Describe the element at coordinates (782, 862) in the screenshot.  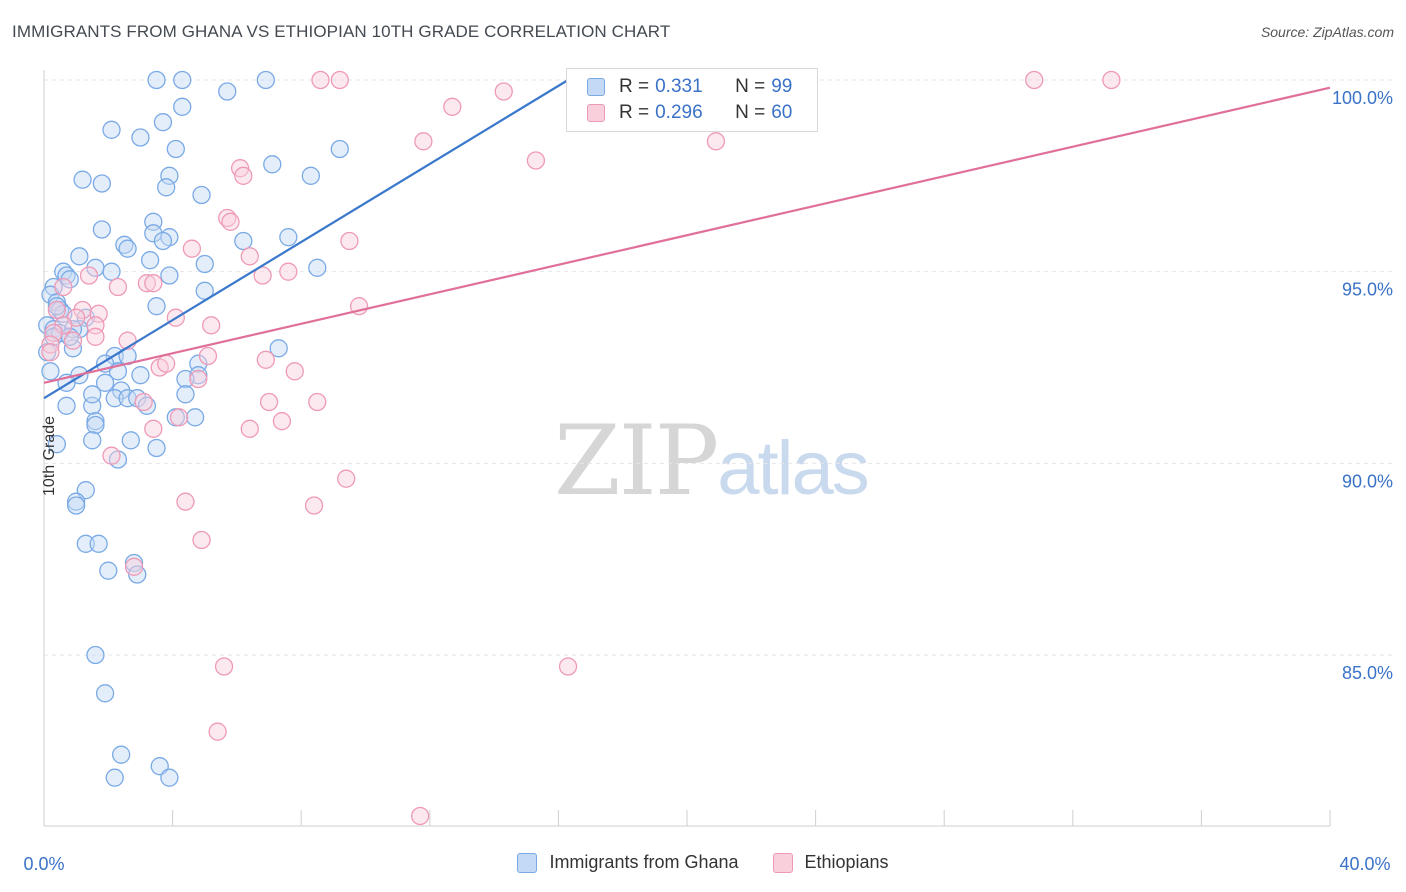
I see `series-legend-swatch-ethiopians` at that location.